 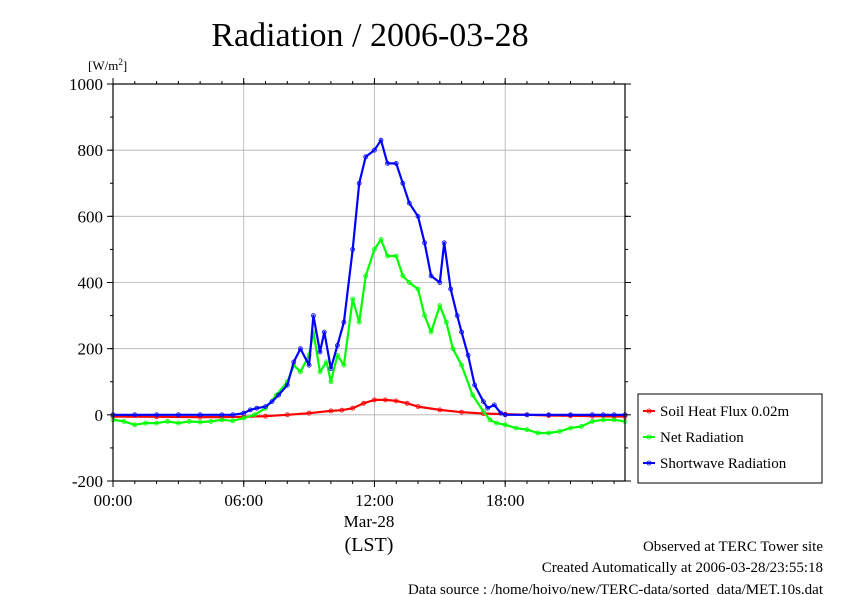 What do you see at coordinates (505, 500) in the screenshot?
I see `x-tick-label: 18:00` at bounding box center [505, 500].